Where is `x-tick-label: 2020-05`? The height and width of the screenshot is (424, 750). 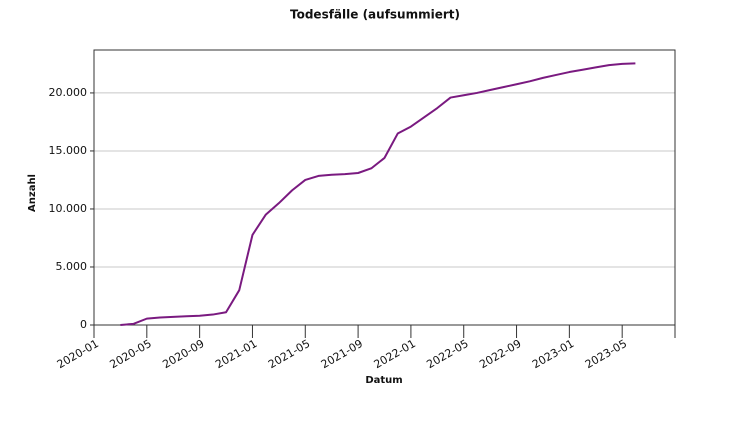
x-tick-label: 2020-05 is located at coordinates (131, 354).